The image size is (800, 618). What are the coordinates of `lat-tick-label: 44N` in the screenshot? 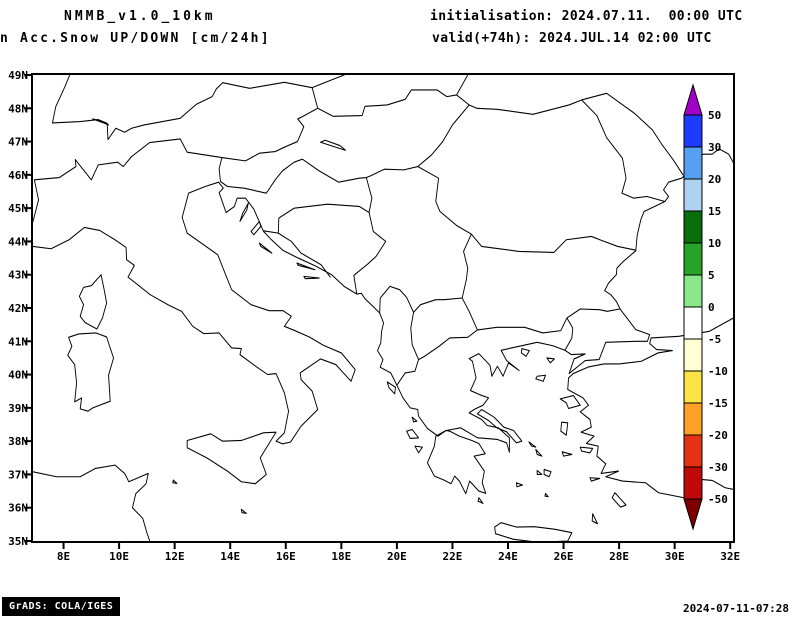 It's located at (18, 241).